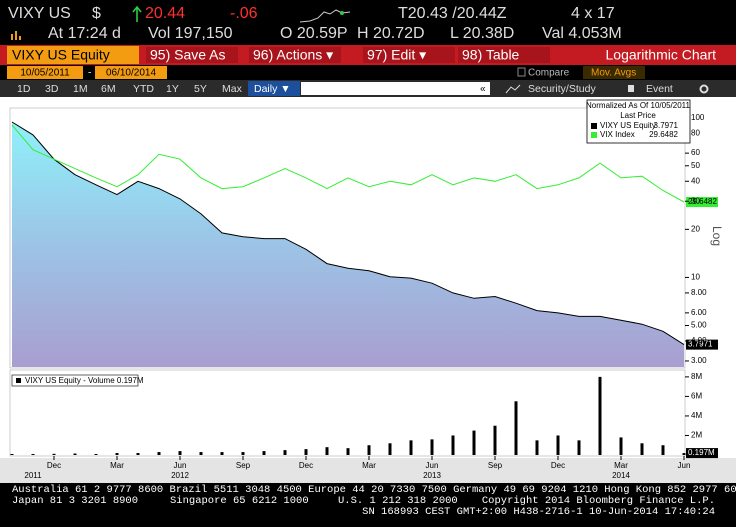 Image resolution: width=736 pixels, height=527 pixels. Describe the element at coordinates (628, 125) in the screenshot. I see `legend-label: VIXY US Equity` at that location.